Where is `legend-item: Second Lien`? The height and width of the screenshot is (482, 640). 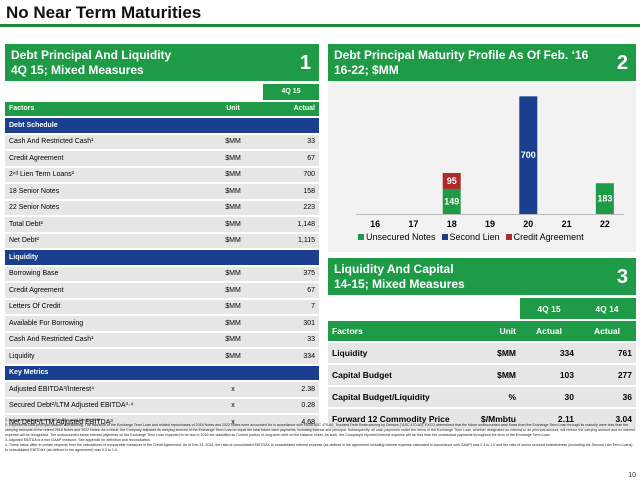
legend-item: Second Lien is located at coordinates (470, 237).